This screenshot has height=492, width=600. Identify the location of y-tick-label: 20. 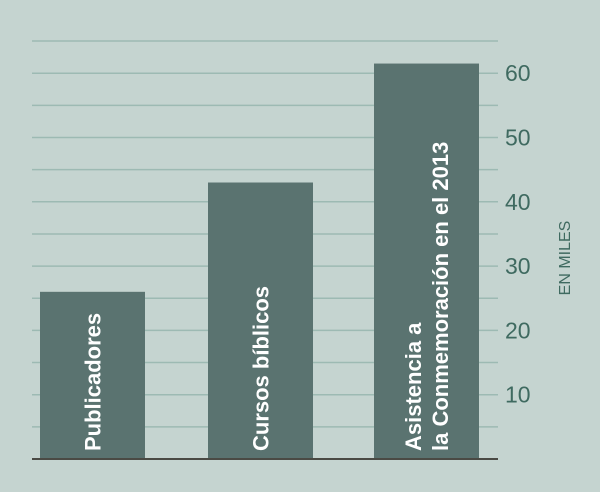
(518, 330).